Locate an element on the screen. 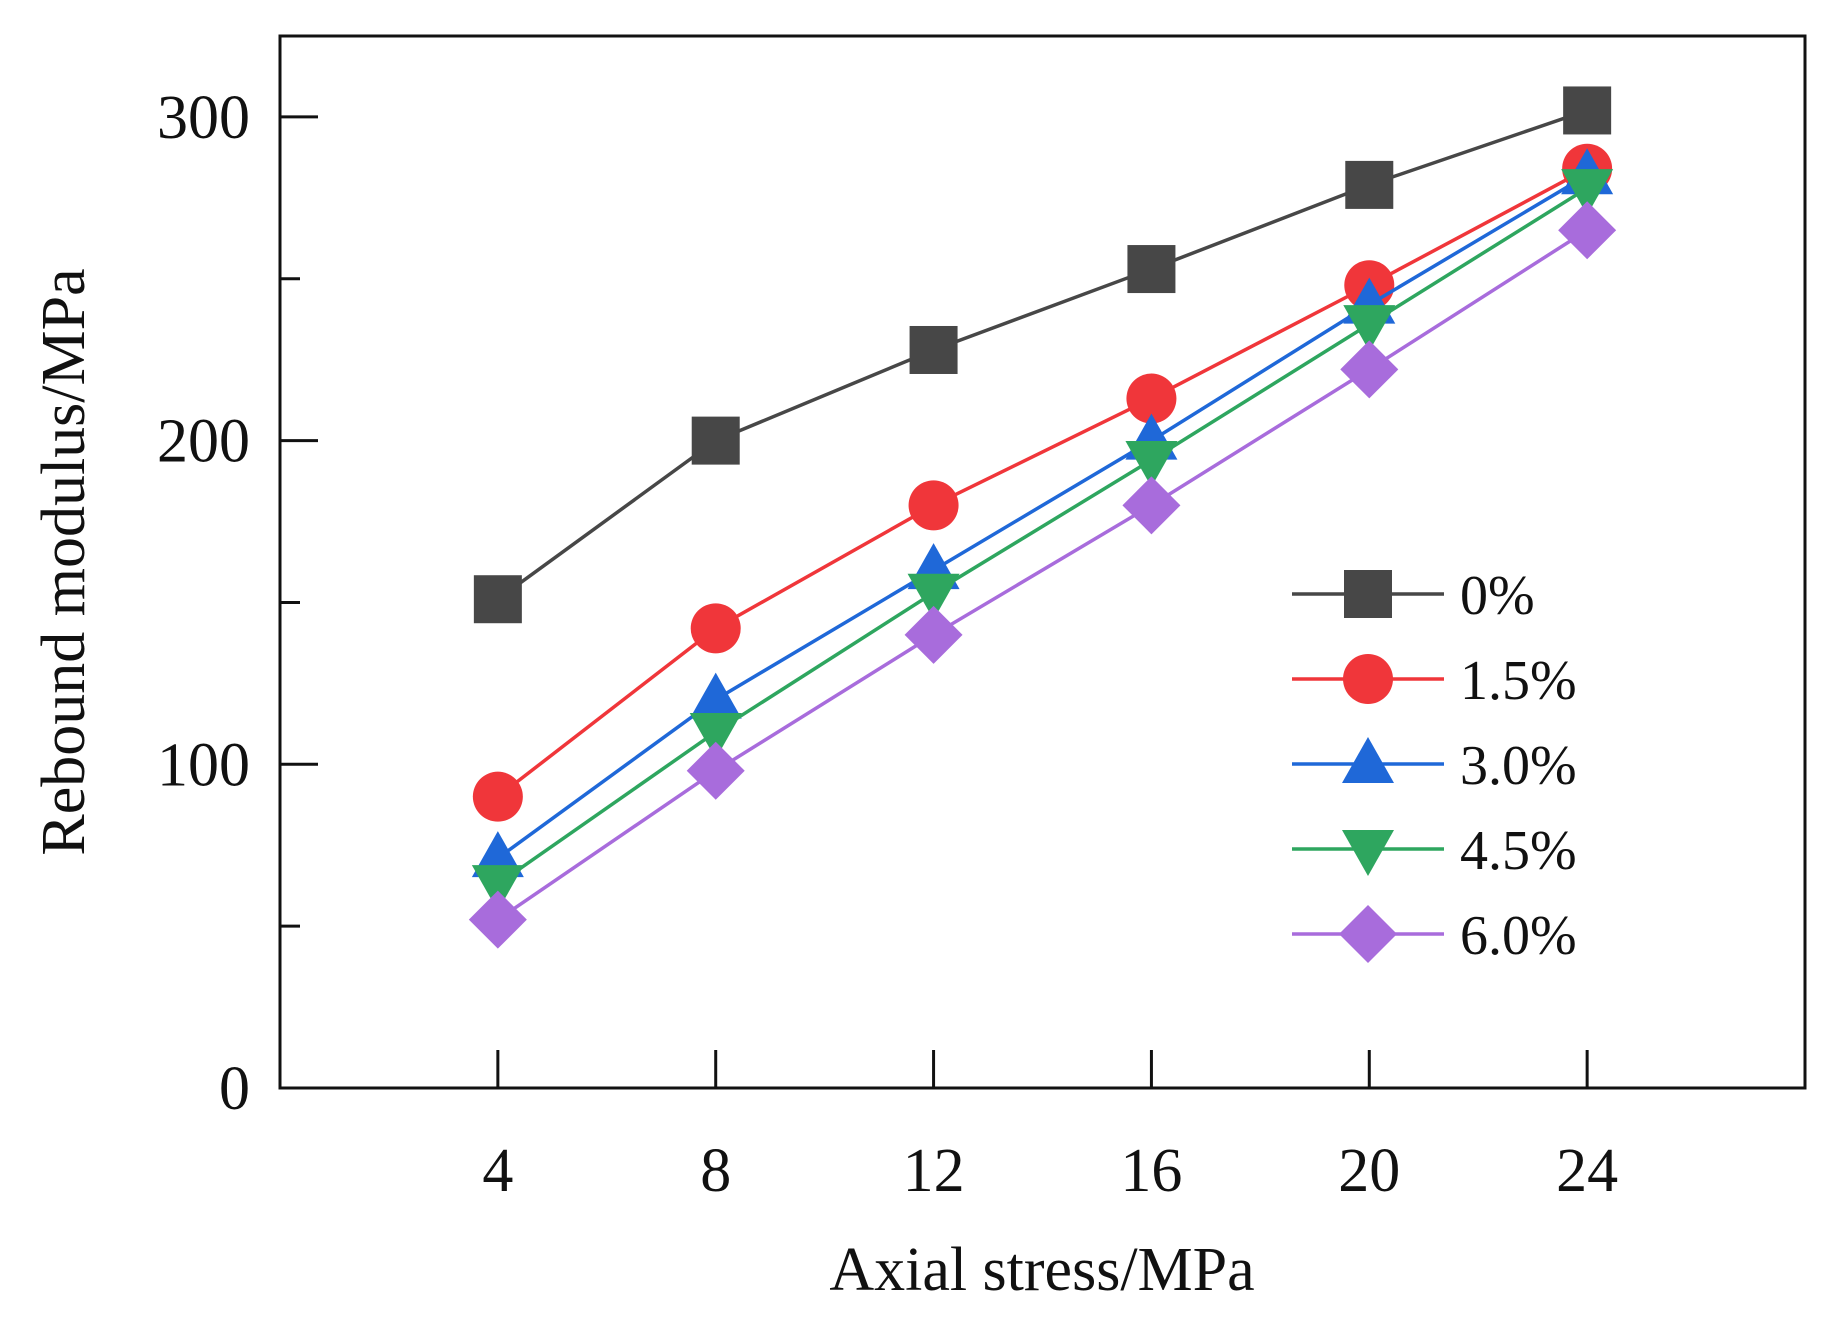 This screenshot has height=1323, width=1830. x-tick-label: 4 is located at coordinates (497, 1171).